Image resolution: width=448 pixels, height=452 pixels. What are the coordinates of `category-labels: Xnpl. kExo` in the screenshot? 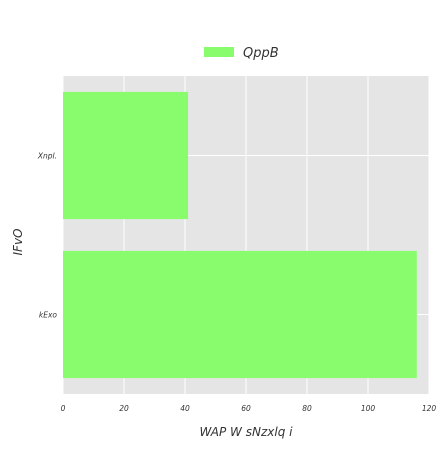 It's located at (47, 236).